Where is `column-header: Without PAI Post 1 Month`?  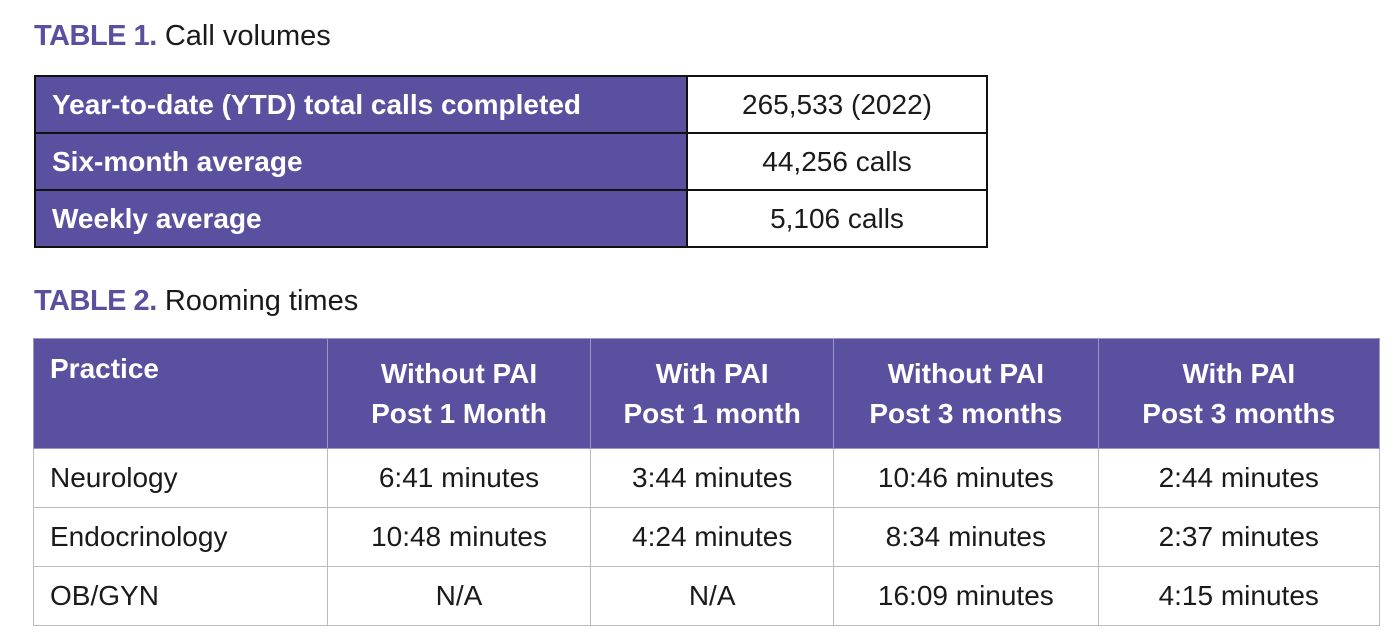
column-header: Without PAI Post 1 Month is located at coordinates (459, 393).